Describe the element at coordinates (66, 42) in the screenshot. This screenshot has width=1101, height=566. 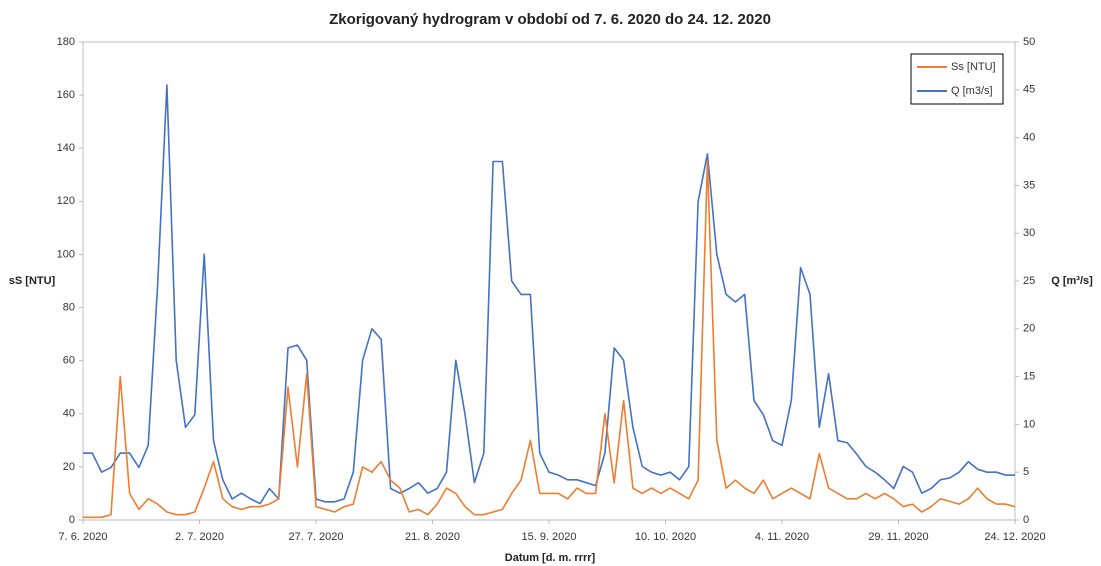
I see `y-tick-label: 180` at that location.